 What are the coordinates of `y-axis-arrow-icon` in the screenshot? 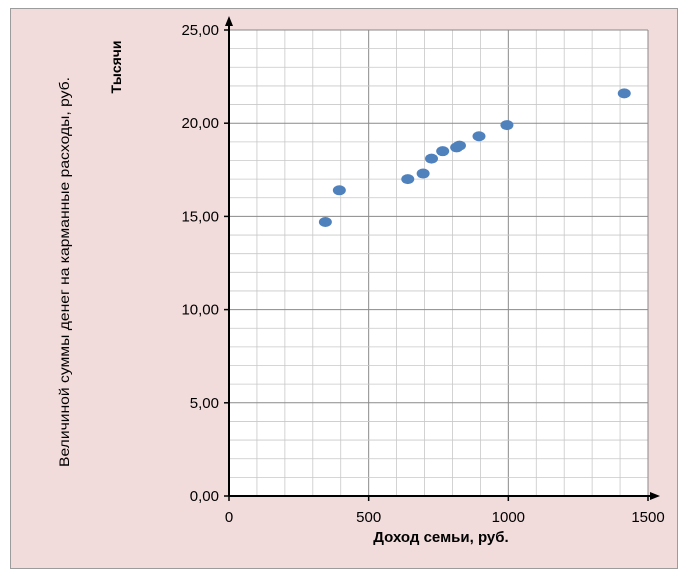 It's located at (229, 21).